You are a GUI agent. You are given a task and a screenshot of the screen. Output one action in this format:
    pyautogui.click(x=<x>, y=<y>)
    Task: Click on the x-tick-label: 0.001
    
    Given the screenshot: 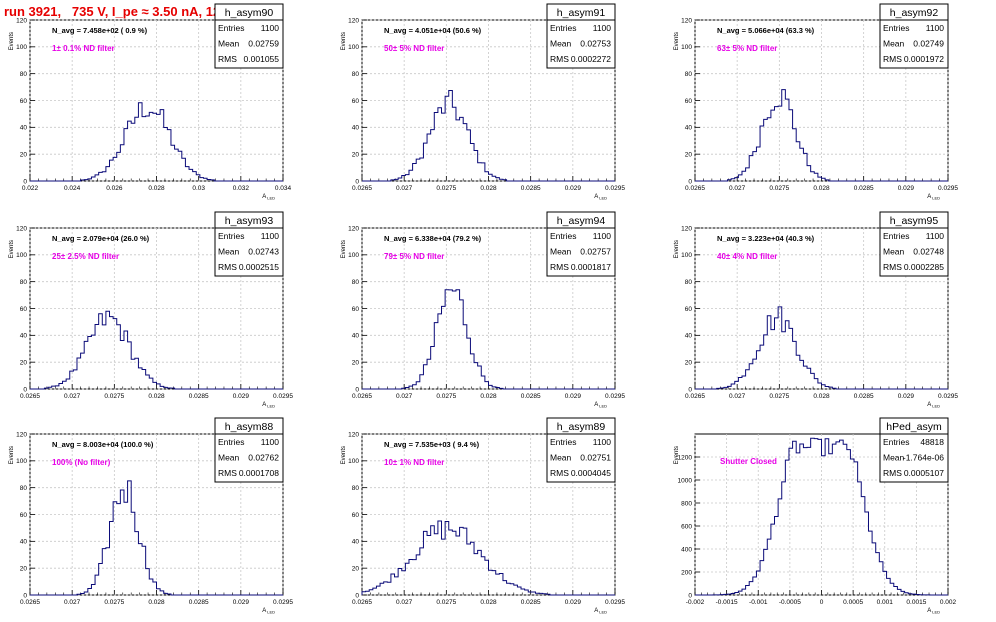 What is the action you would take?
    pyautogui.click(x=885, y=602)
    